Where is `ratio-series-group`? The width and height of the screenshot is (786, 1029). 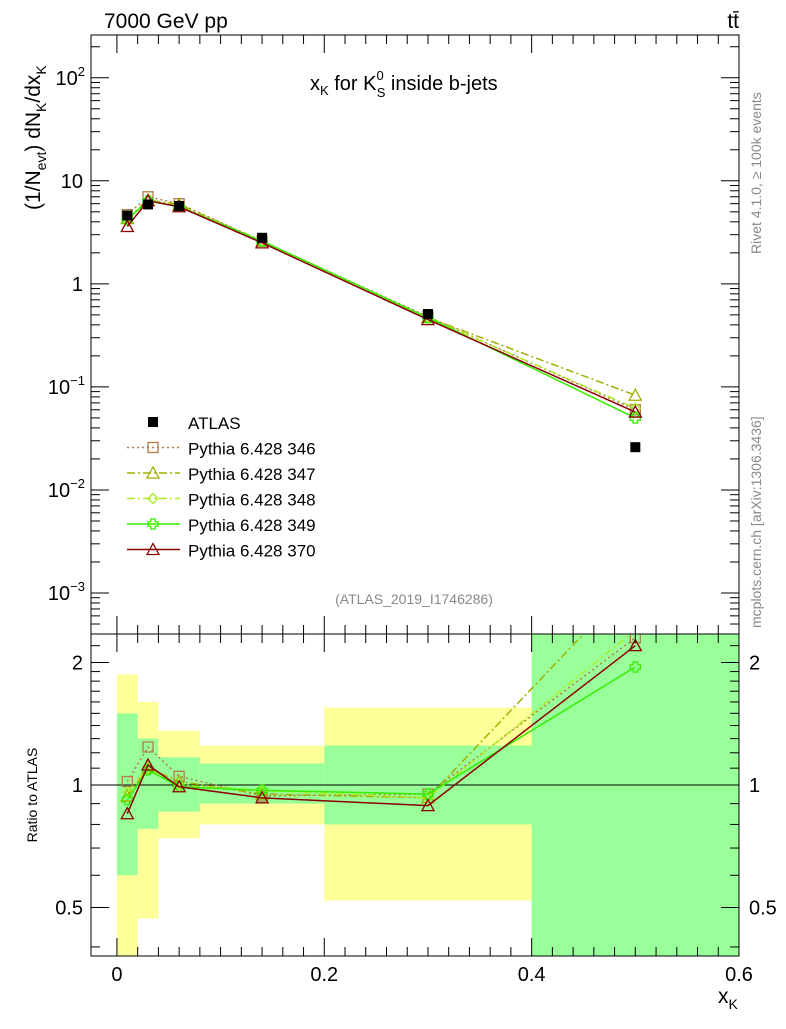 ratio-series-group is located at coordinates (381, 727).